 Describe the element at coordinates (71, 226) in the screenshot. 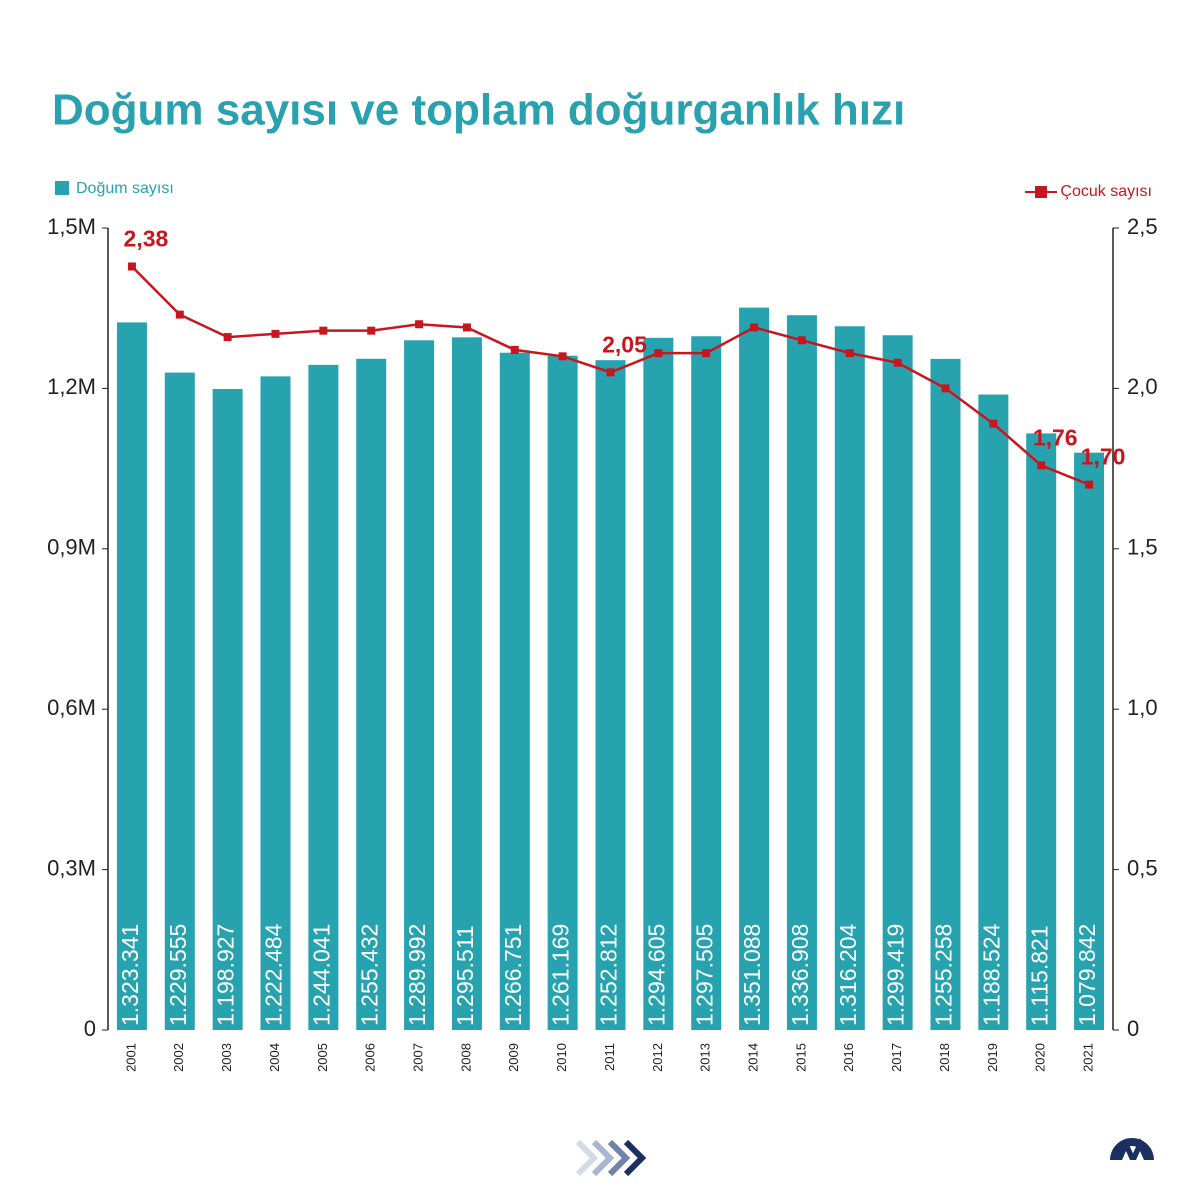

I see `y-tick-label: 1,5M` at that location.